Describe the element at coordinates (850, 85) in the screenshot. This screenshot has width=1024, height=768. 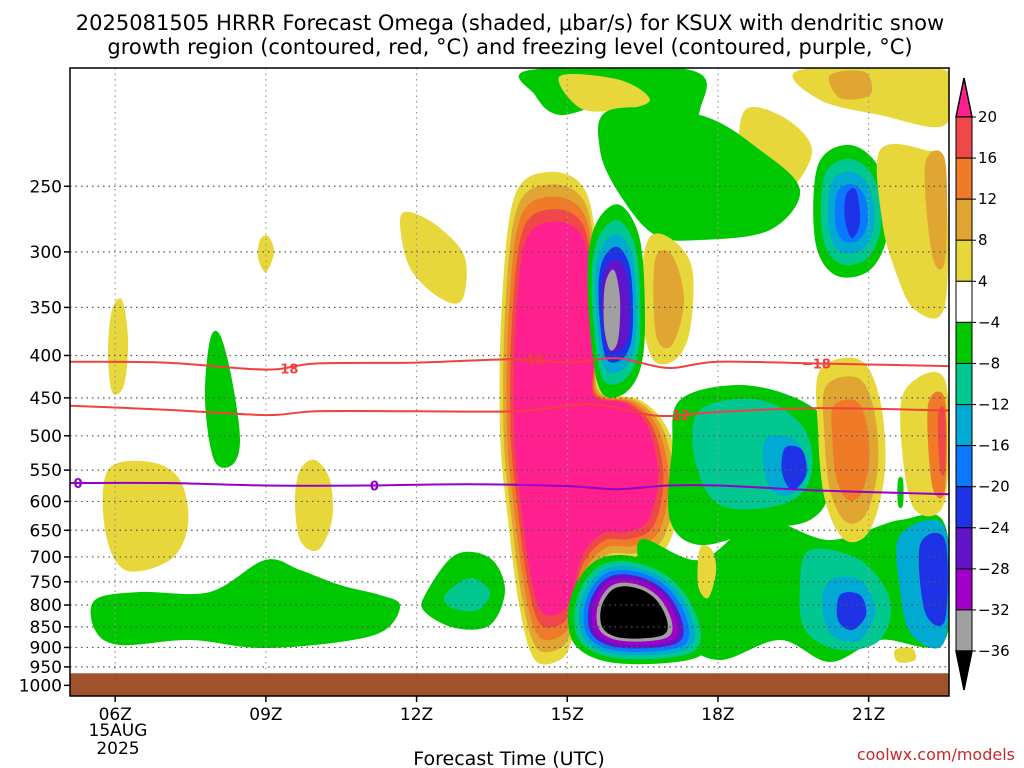
I see `shade-top-right-orange` at that location.